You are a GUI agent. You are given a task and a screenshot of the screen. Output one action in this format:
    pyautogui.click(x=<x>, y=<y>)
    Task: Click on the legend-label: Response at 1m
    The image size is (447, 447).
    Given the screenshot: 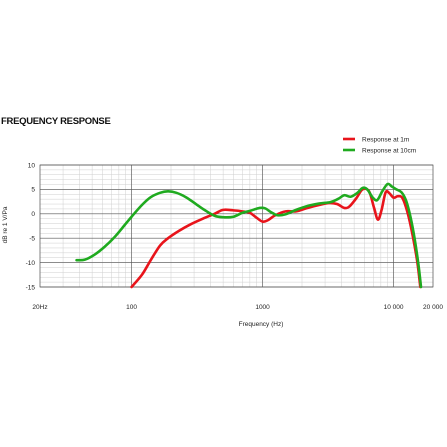 What is the action you would take?
    pyautogui.click(x=385, y=139)
    